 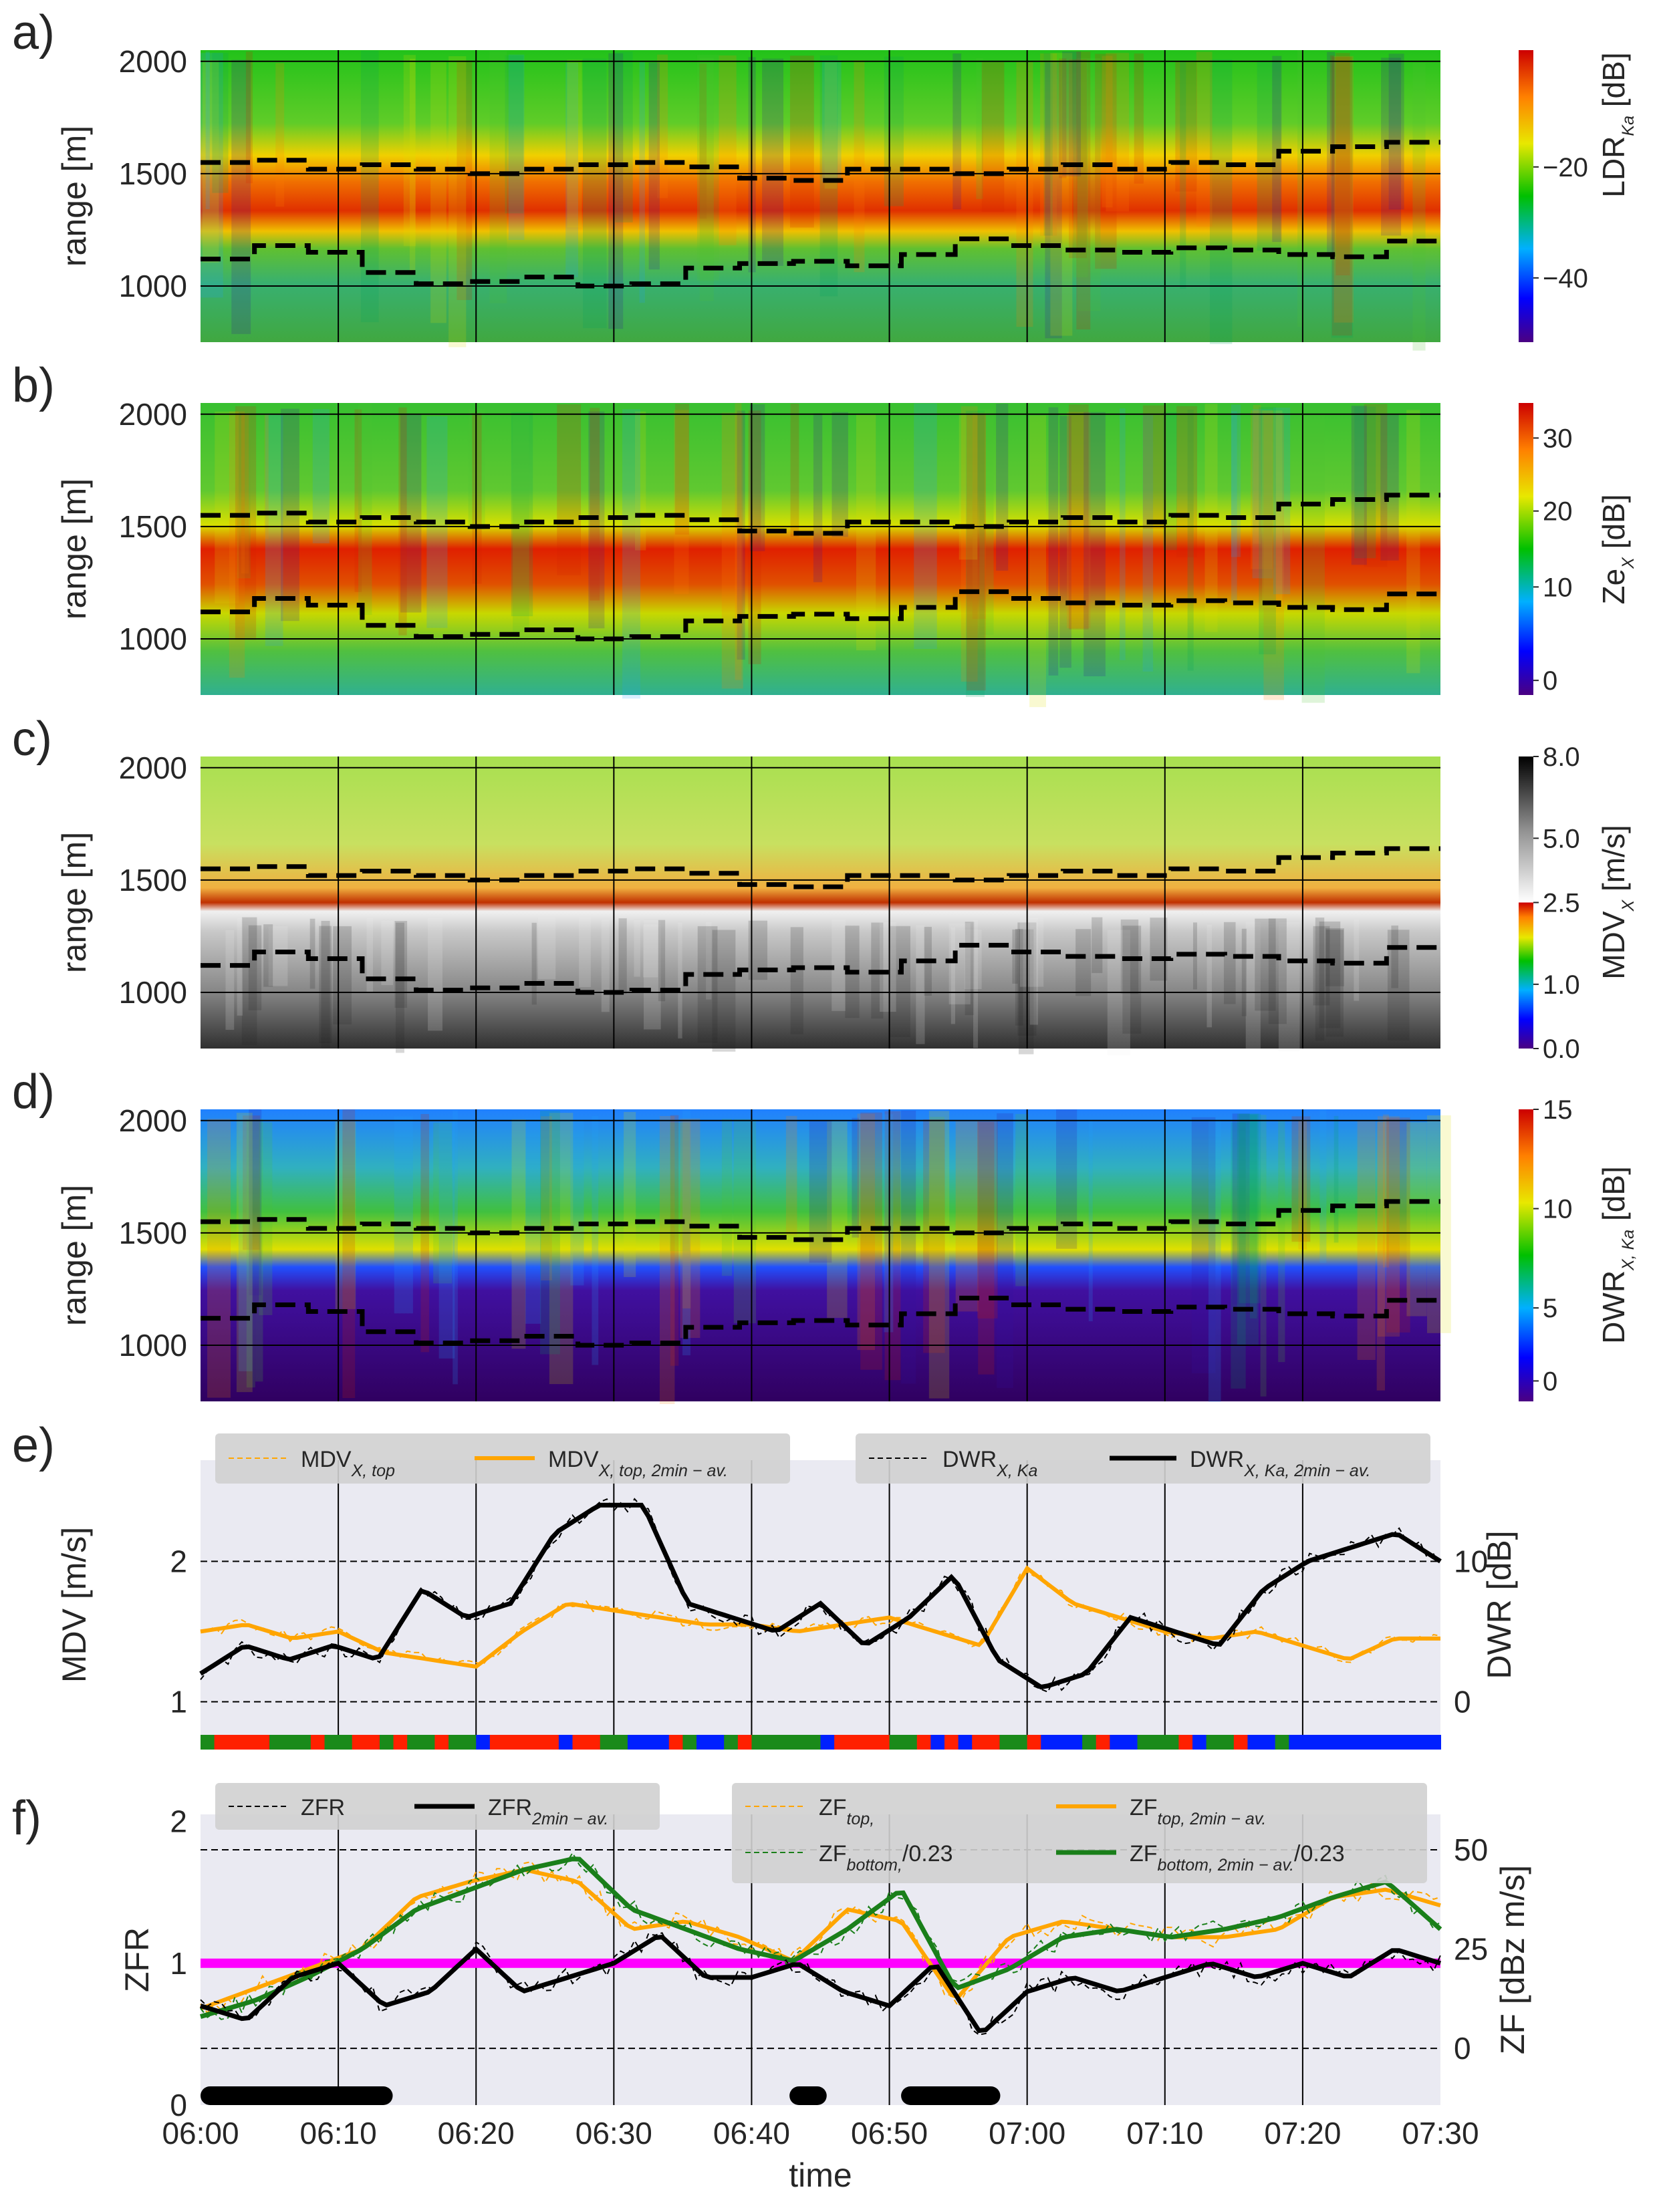 What do you see at coordinates (989, 1464) in the screenshot?
I see `legend-dwr: DWRX, Ka` at bounding box center [989, 1464].